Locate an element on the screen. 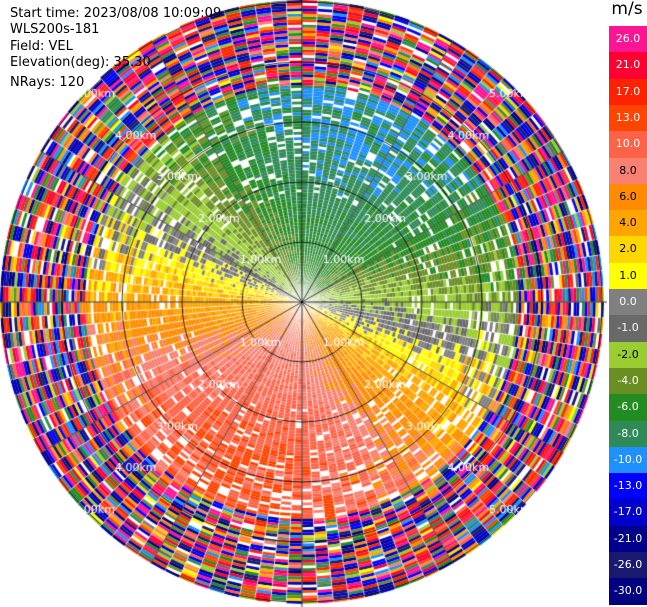  colorbar-tick-label: 0.0 is located at coordinates (628, 301).